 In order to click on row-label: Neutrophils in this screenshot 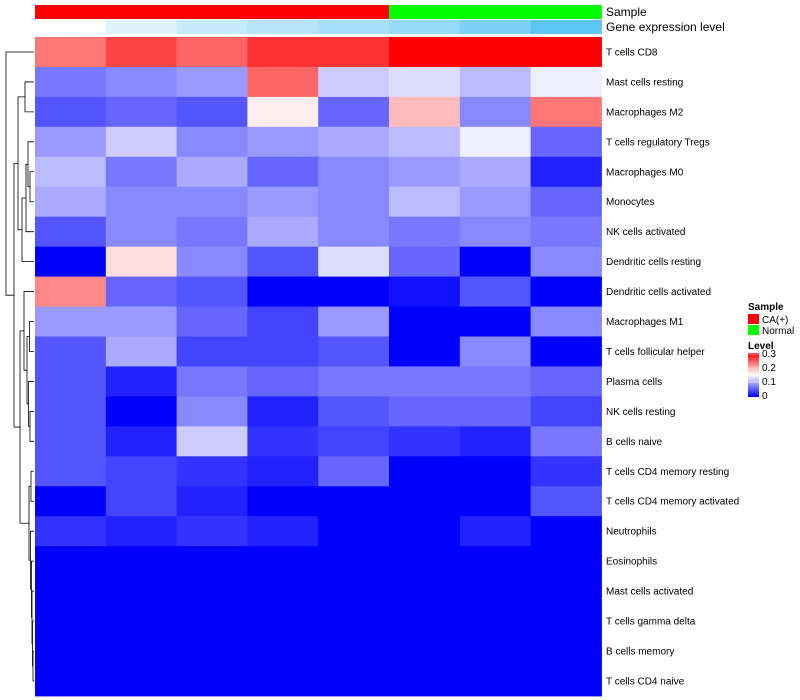, I will do `click(631, 532)`.